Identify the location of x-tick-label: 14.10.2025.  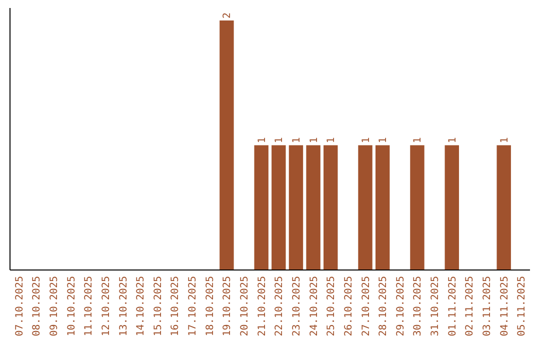
(141, 306).